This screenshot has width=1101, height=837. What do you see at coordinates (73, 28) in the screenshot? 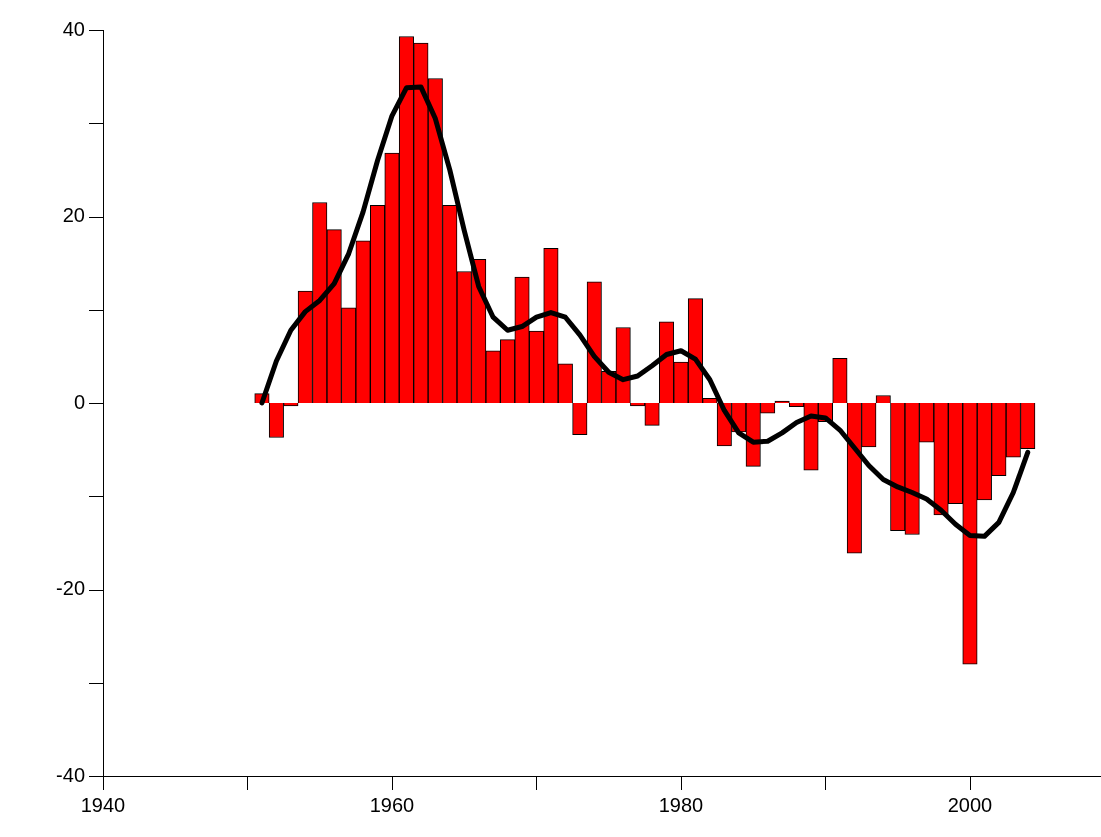
I see `y-tick-label: 40` at bounding box center [73, 28].